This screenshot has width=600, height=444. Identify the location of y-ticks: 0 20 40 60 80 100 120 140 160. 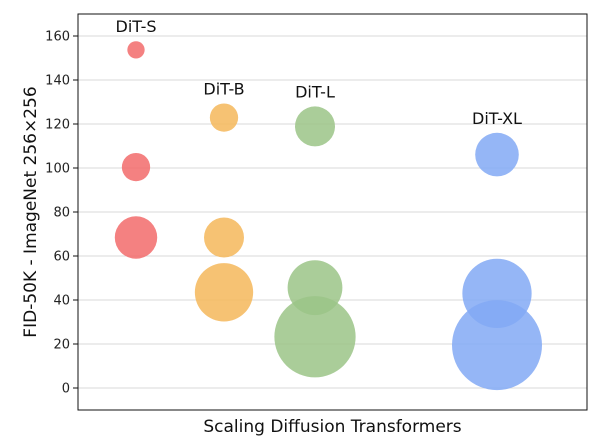
(61, 213).